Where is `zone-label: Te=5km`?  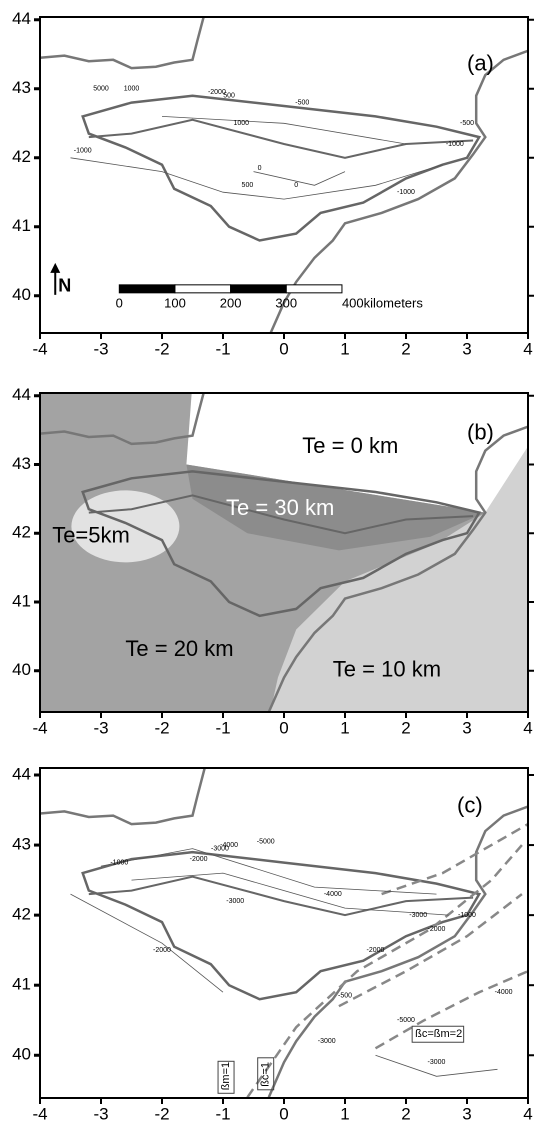 zone-label: Te=5km is located at coordinates (91, 535).